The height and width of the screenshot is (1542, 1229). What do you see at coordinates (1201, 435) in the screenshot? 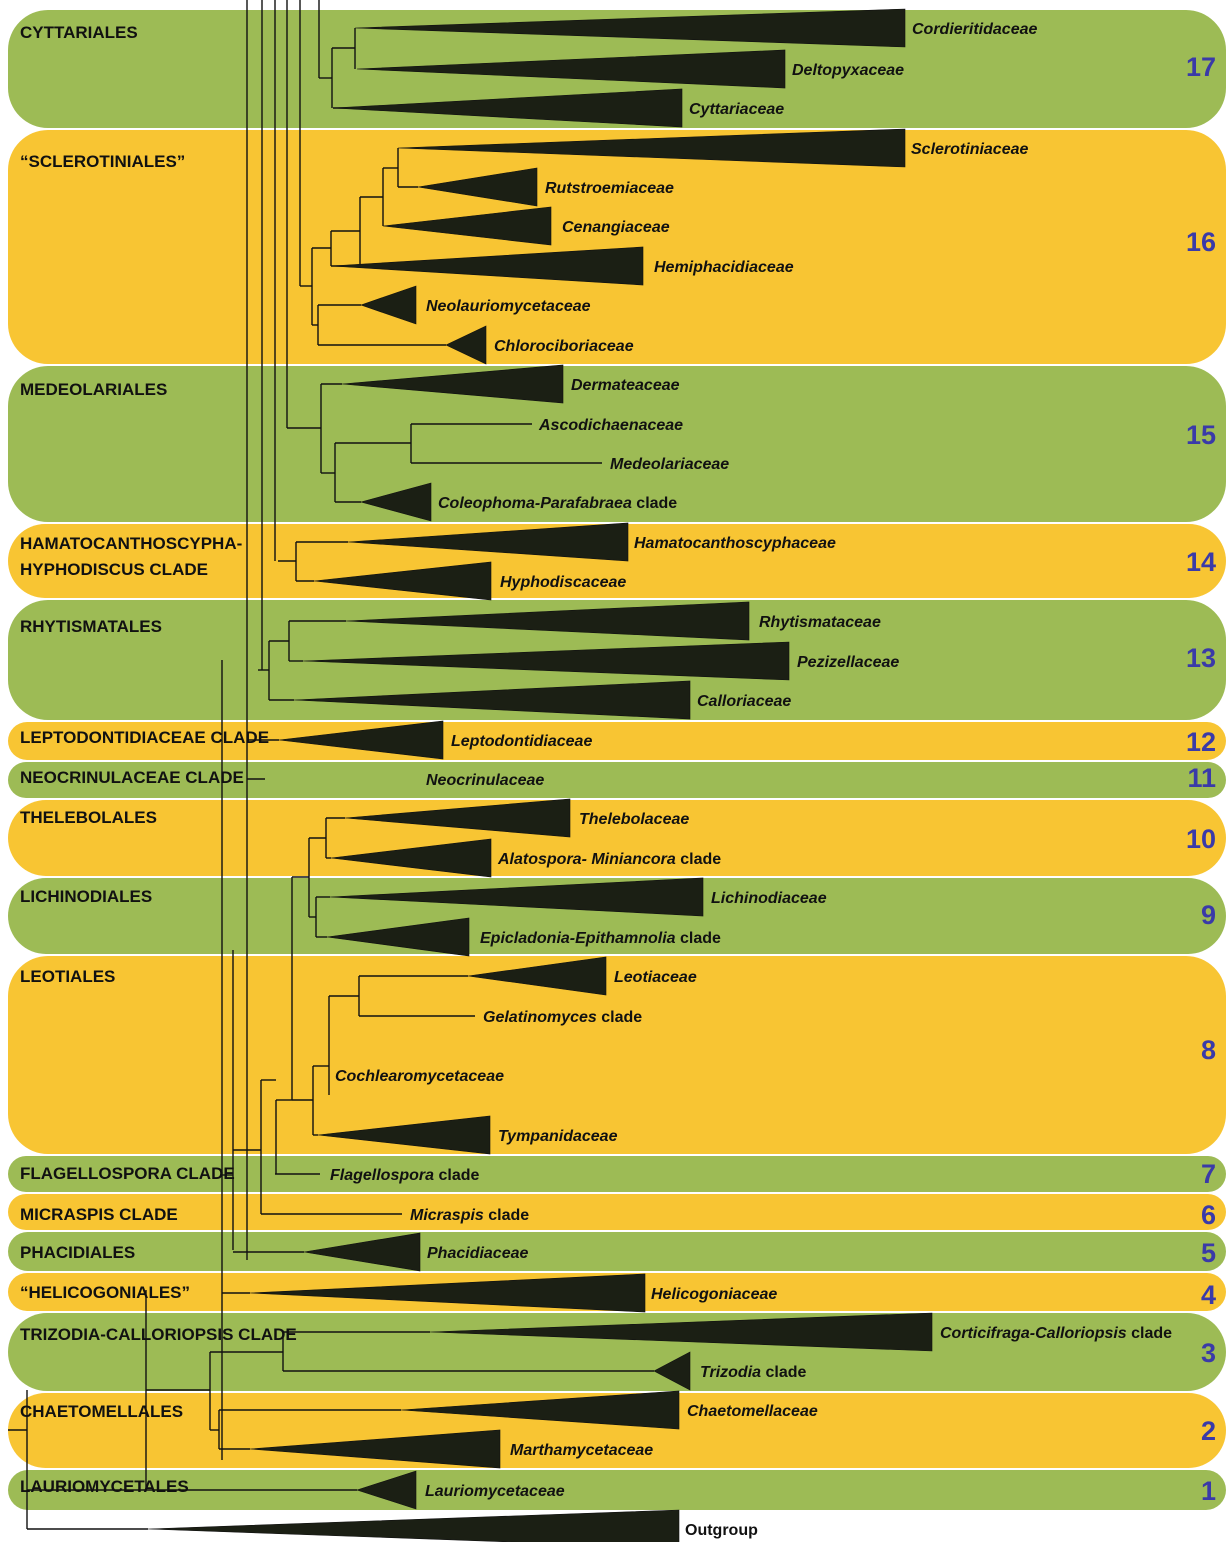
I see `band-number-15: 15` at bounding box center [1201, 435].